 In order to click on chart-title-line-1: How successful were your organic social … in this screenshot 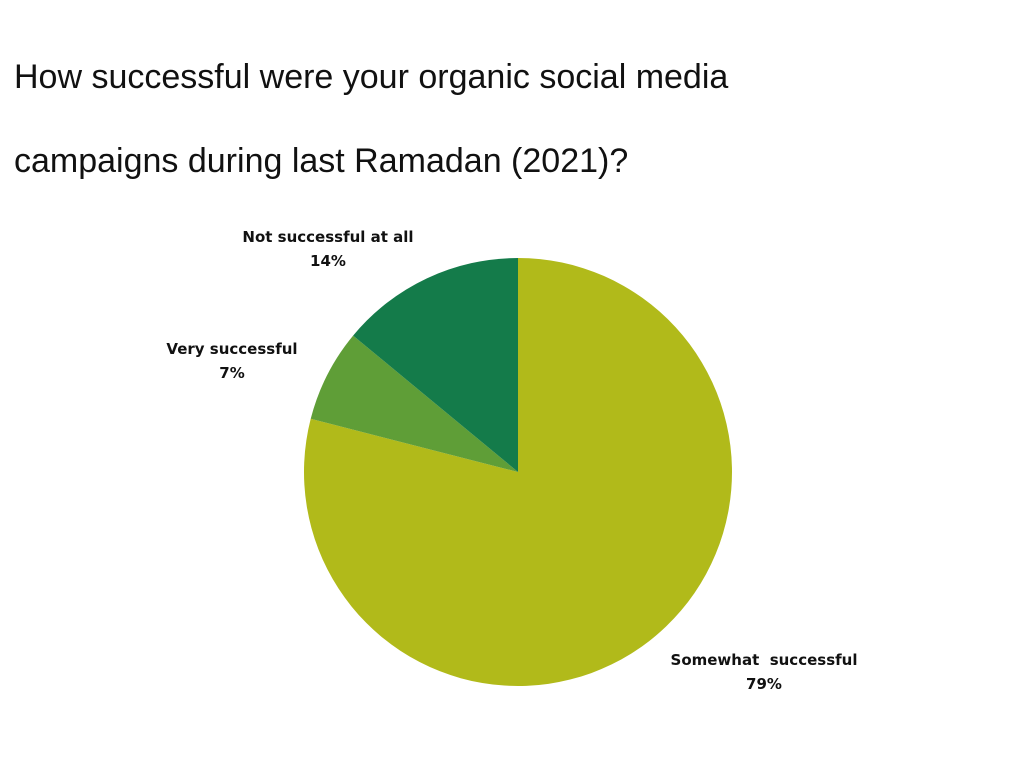, I will do `click(371, 77)`.